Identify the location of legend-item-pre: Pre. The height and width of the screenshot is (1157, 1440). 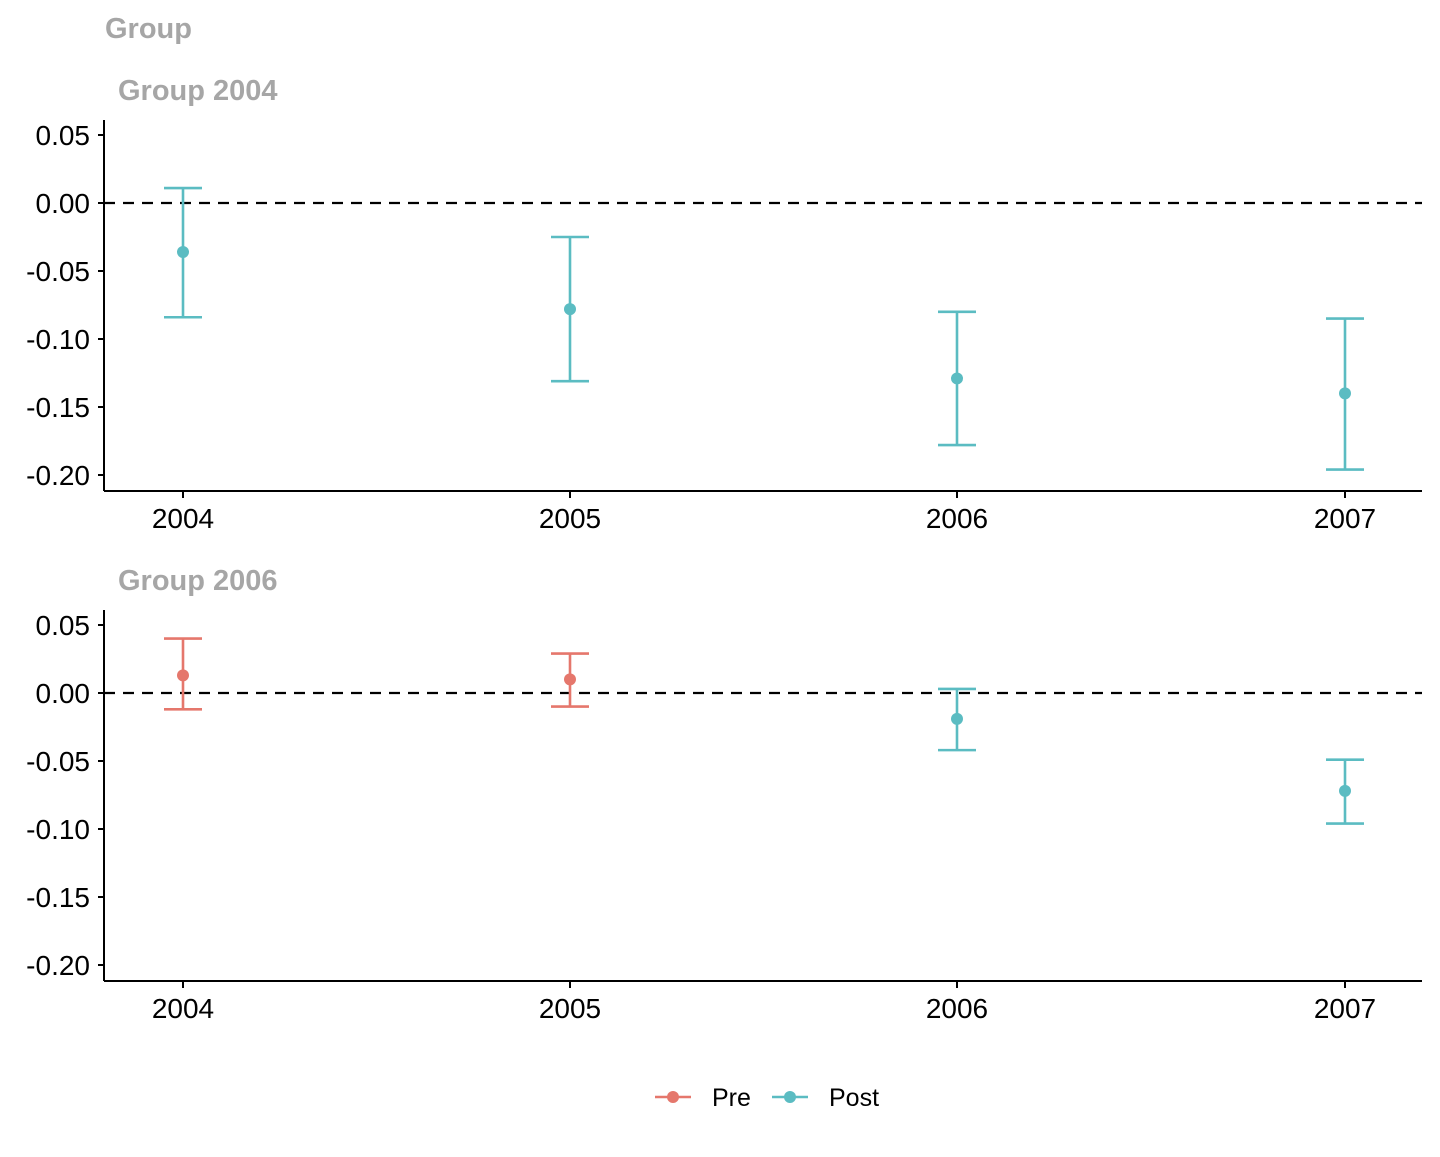
(703, 1098).